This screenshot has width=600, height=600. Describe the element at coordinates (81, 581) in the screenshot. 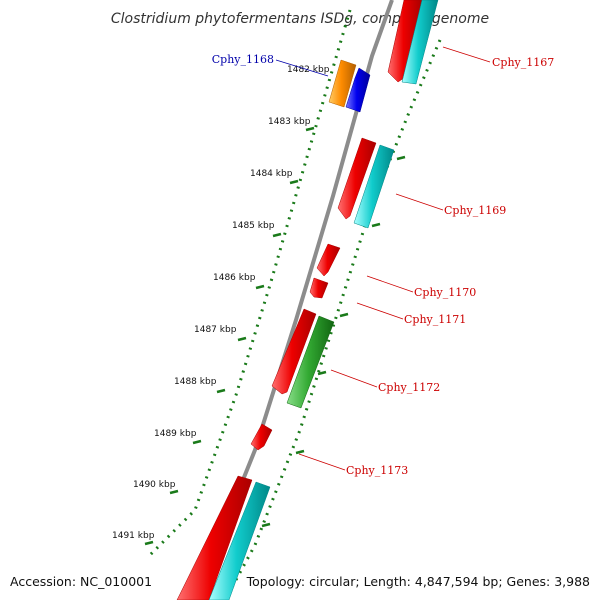

I see `accession-label: Accession: NC_010001` at that location.